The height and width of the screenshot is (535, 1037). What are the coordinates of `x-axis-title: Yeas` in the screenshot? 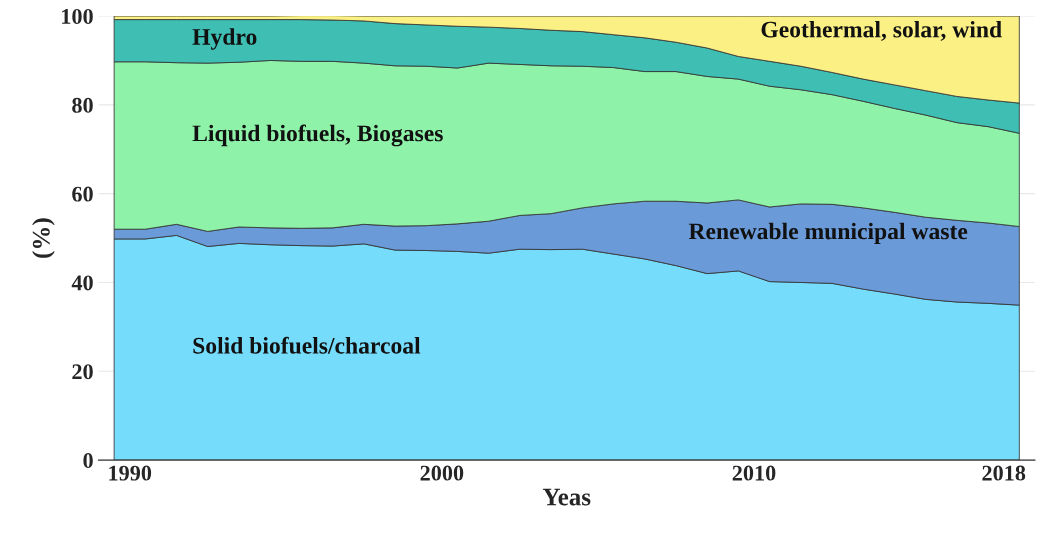 It's located at (566, 497).